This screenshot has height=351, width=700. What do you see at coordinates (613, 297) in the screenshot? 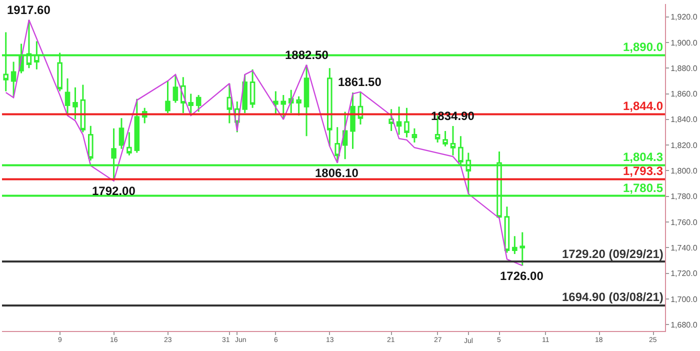
I see `ref-line-label: 1694.90 (03/08/21)` at bounding box center [613, 297].